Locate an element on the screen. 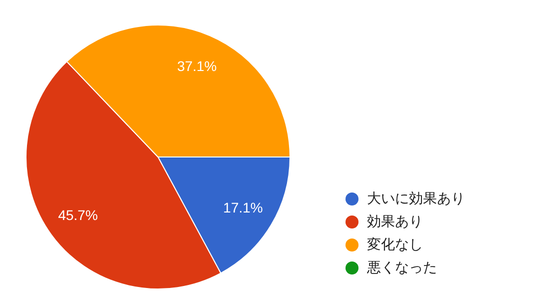  data-label: 45.7% is located at coordinates (78, 215).